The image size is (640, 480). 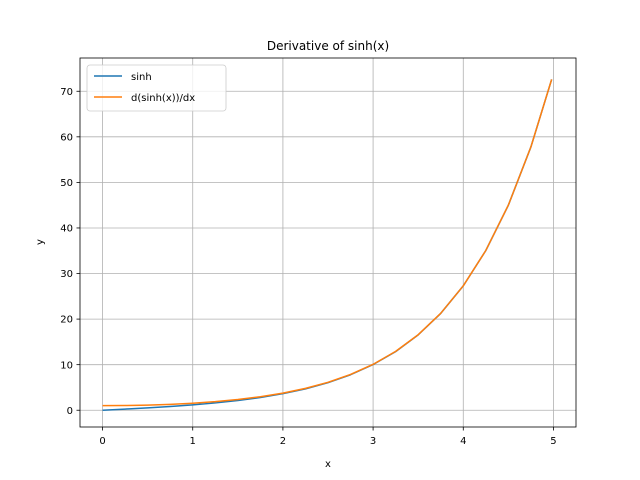 What do you see at coordinates (328, 46) in the screenshot?
I see `chart-title: Derivative of sinh(x)` at bounding box center [328, 46].